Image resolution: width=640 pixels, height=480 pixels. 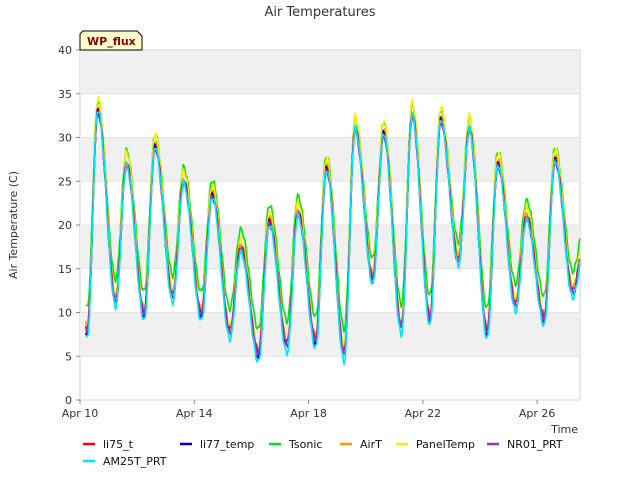 I want to click on legend-label: li77_temp, so click(x=227, y=444).